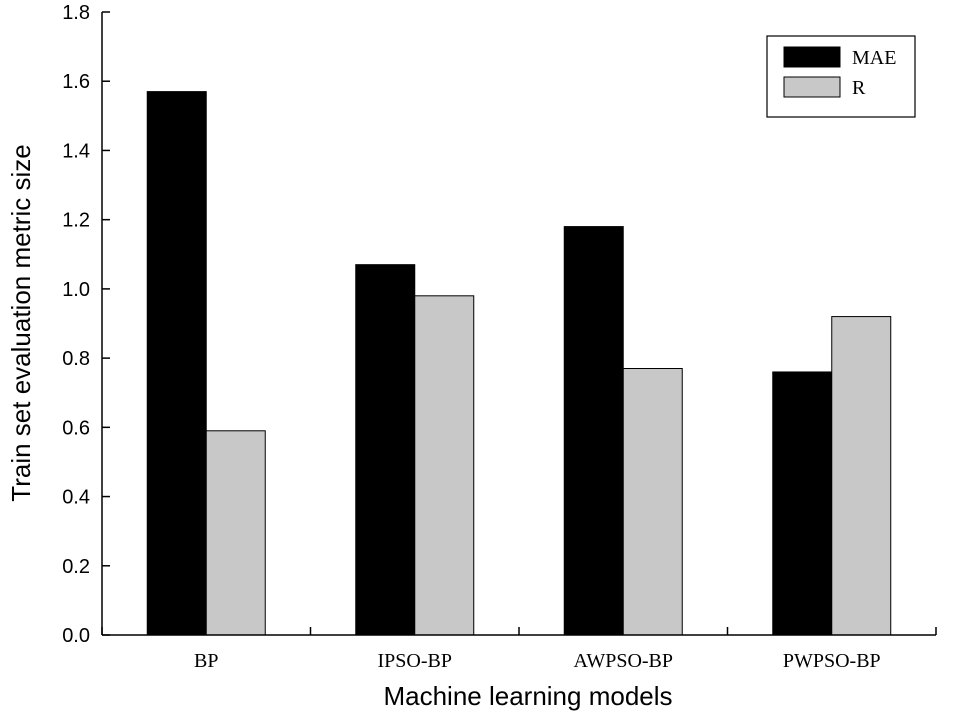 This screenshot has width=968, height=718. Describe the element at coordinates (206, 661) in the screenshot. I see `x-tick-label: BP` at that location.